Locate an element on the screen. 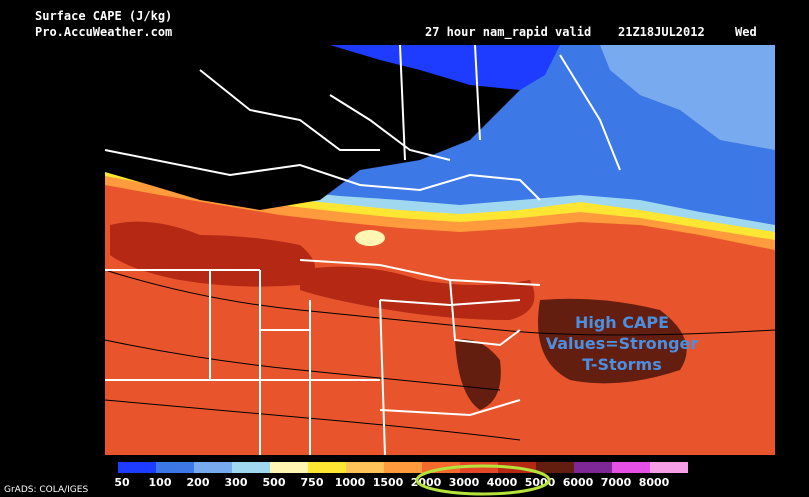  legend-label: 7000 is located at coordinates (616, 482).